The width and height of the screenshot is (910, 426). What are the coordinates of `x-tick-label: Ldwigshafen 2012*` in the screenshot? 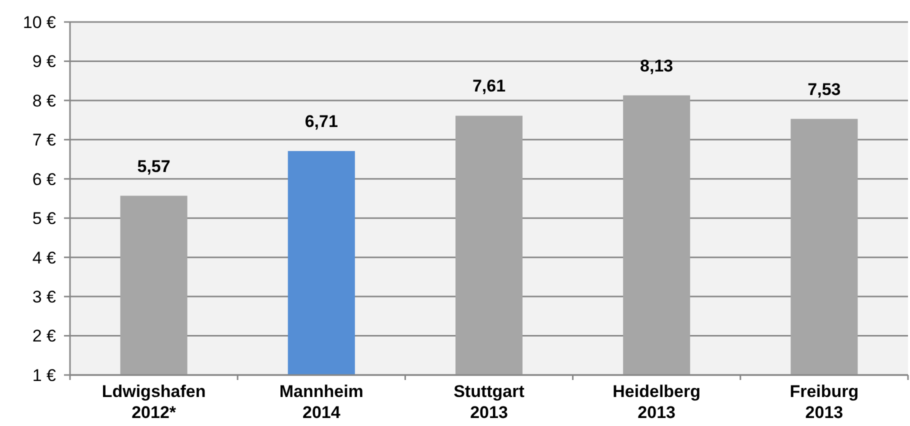 It's located at (154, 402).